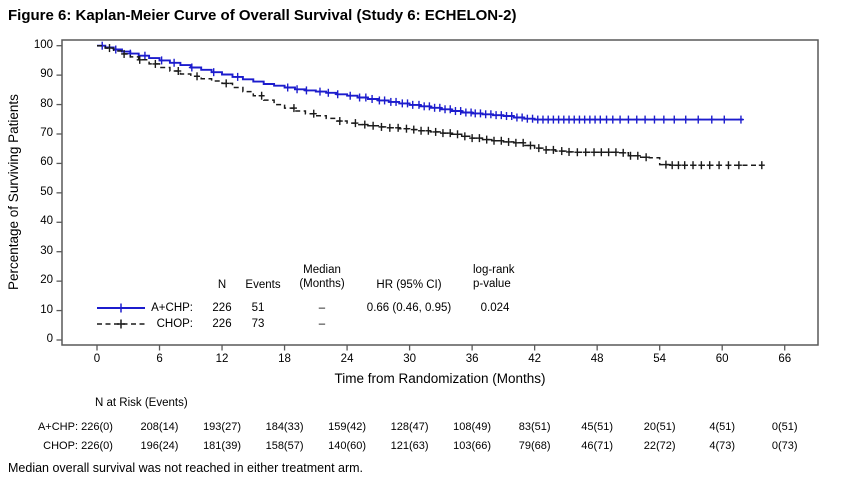 The height and width of the screenshot is (490, 844). What do you see at coordinates (534, 427) in the screenshot?
I see `risk-cell: 83(51)` at bounding box center [534, 427].